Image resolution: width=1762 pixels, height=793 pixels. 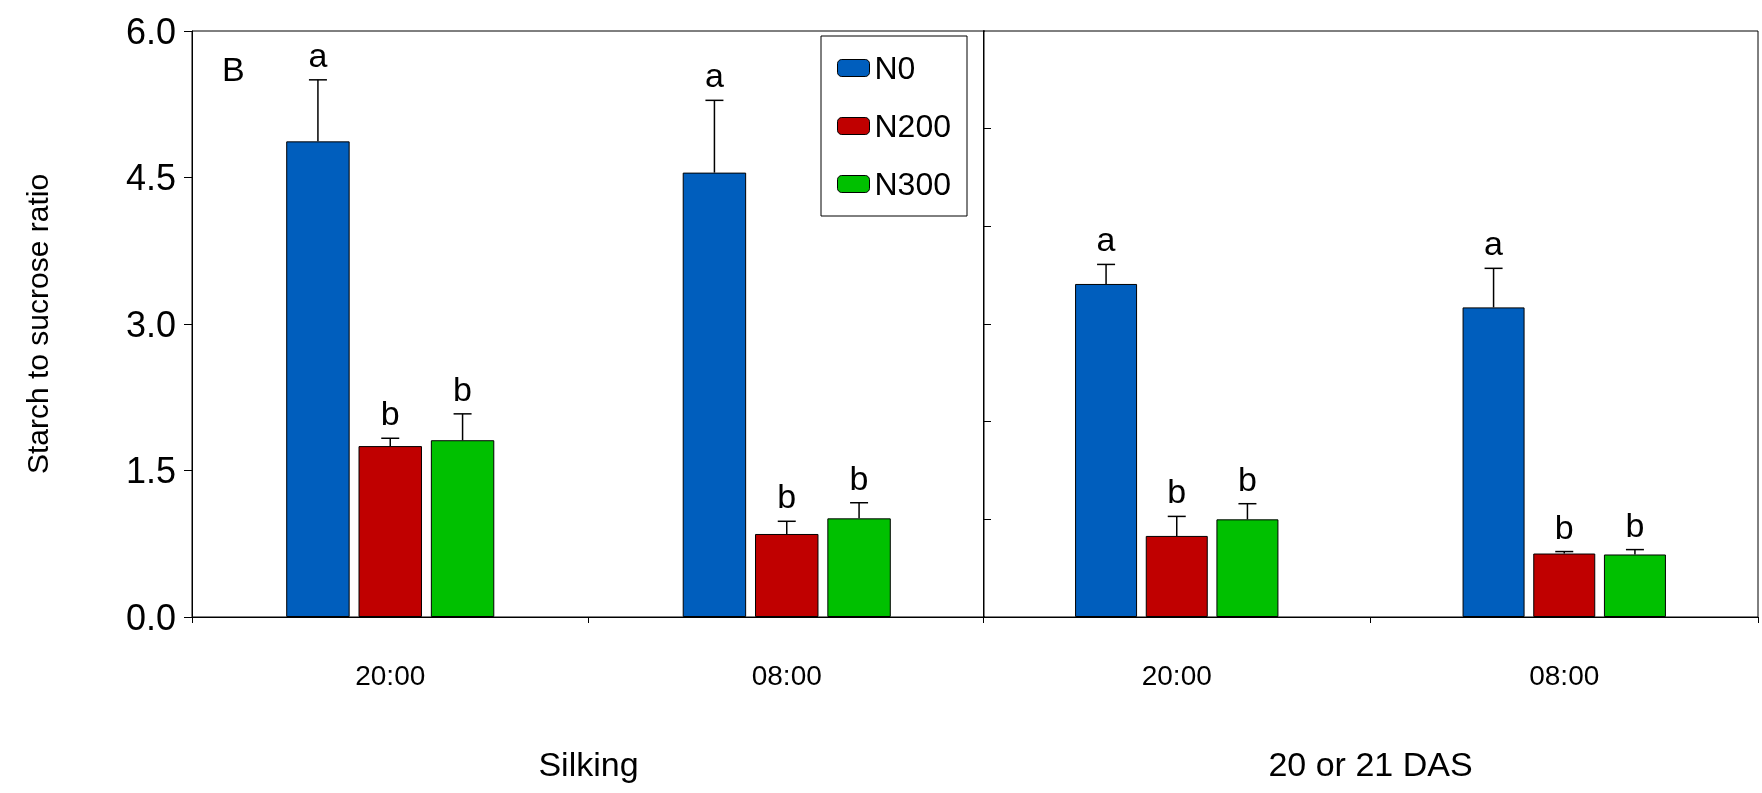 What do you see at coordinates (150, 324) in the screenshot?
I see `y-tick-label: 3.0` at bounding box center [150, 324].